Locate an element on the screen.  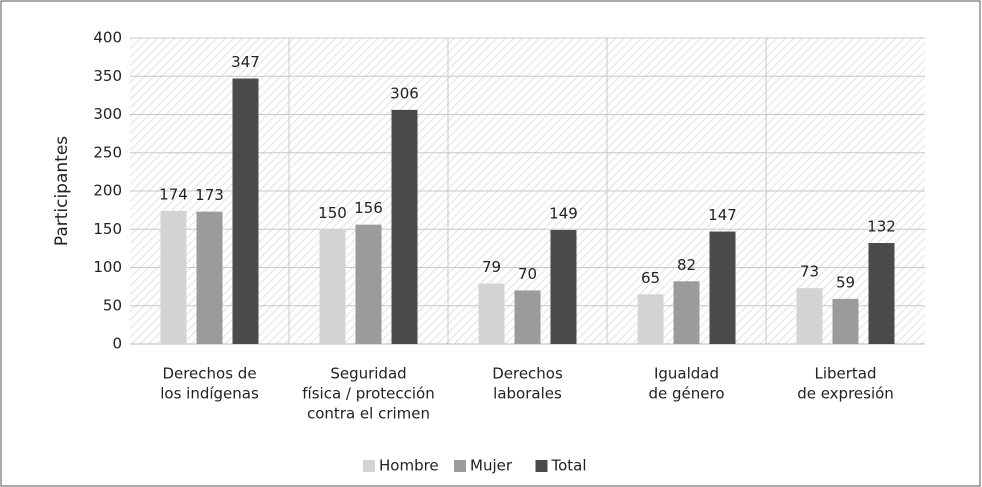
value-label: 156 is located at coordinates (368, 208).